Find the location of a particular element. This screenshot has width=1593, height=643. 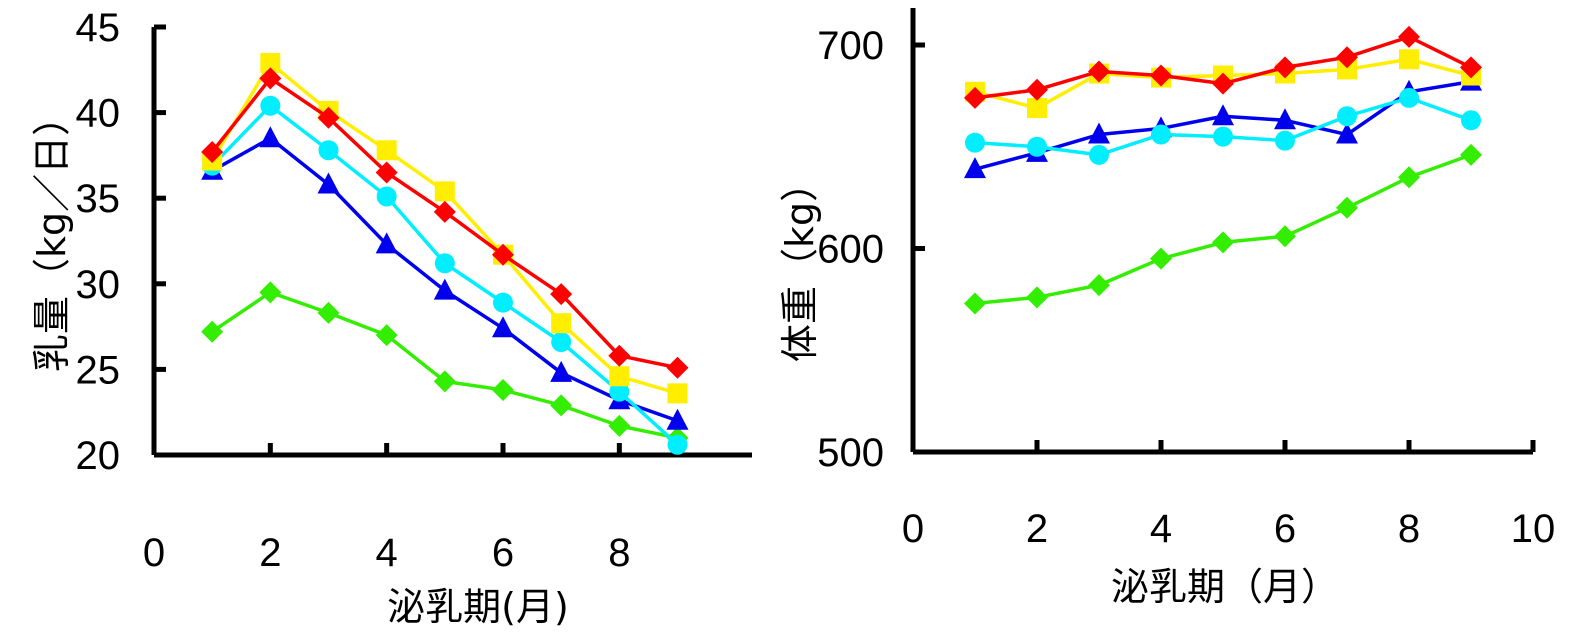

y-tick-label: 600 is located at coordinates (850, 250).